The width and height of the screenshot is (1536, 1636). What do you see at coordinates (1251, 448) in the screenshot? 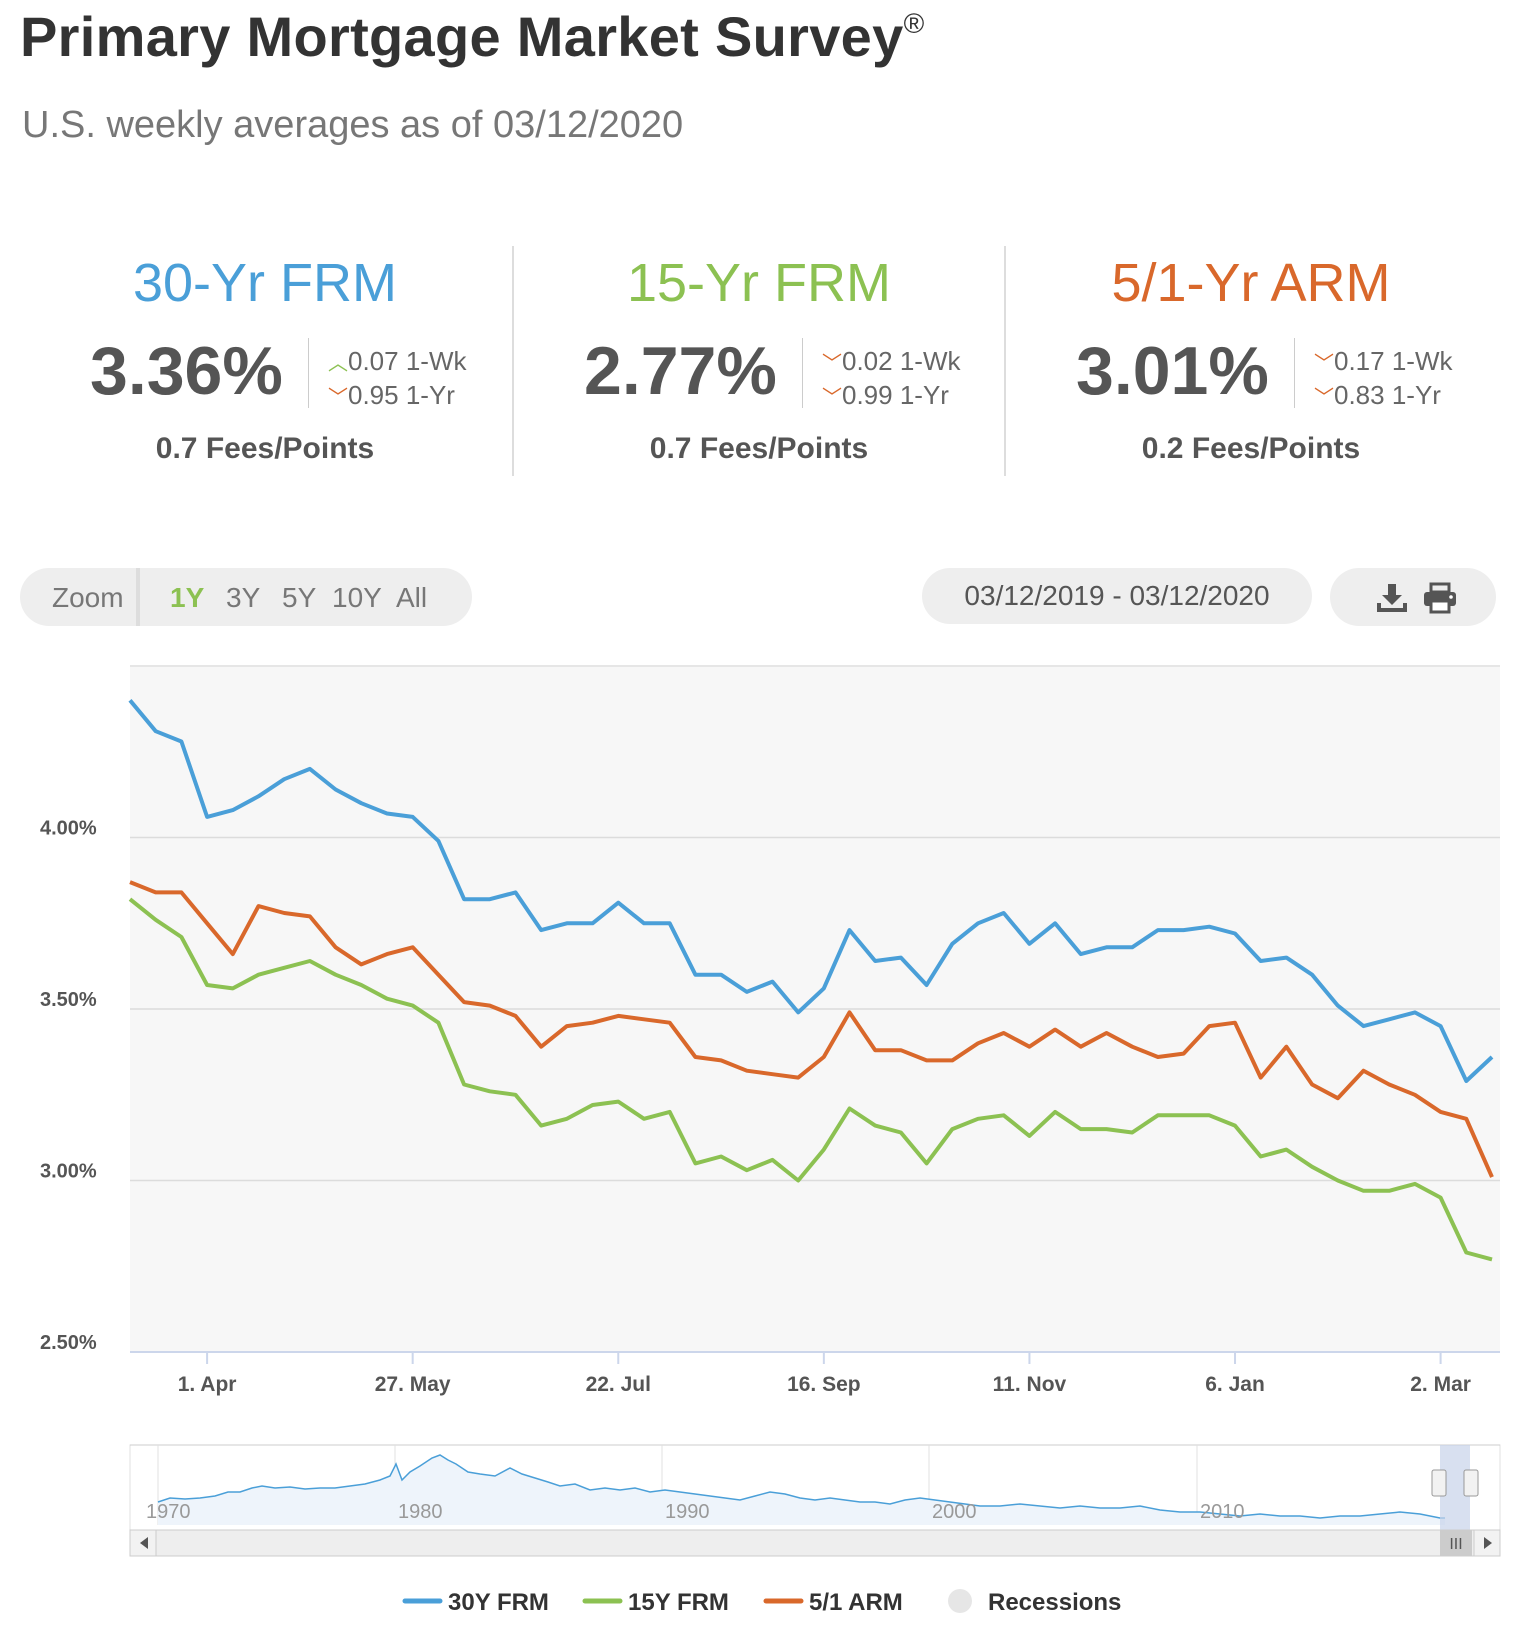
I see `fees-points: 0.2 Fees/Points` at bounding box center [1251, 448].